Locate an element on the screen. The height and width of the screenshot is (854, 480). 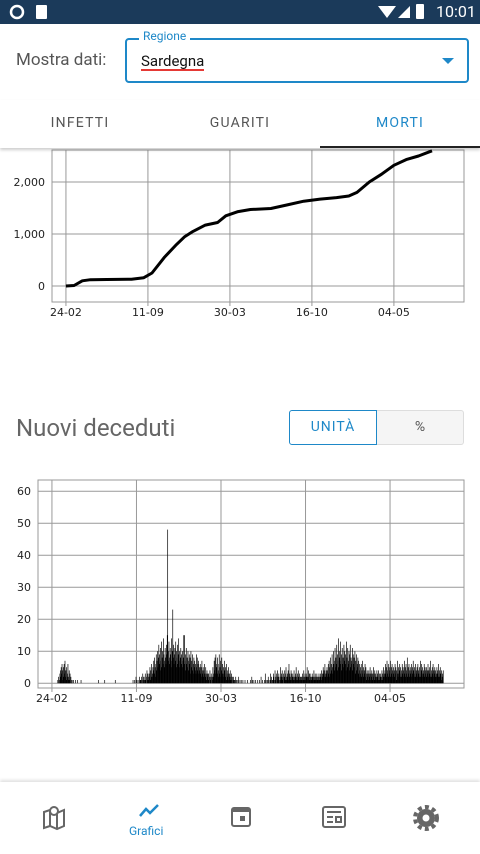
tab: MORTI is located at coordinates (400, 124).